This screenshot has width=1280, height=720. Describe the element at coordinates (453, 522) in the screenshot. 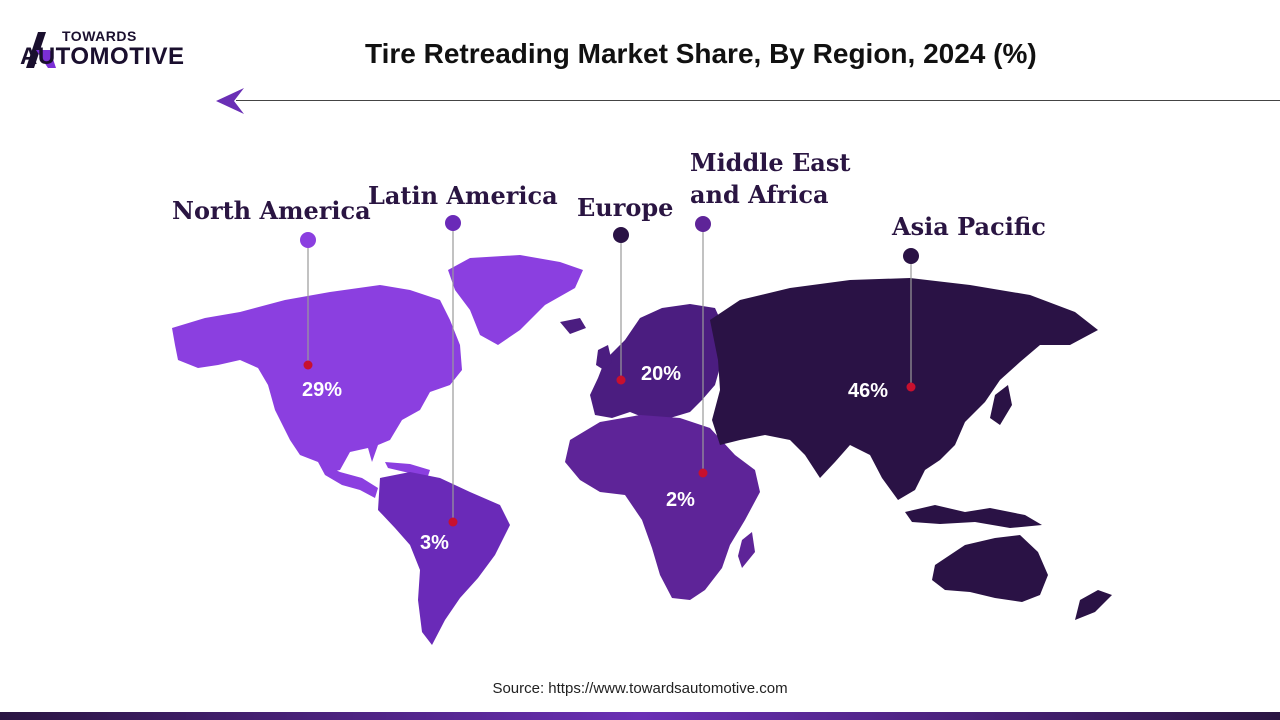

I see `dot-latin-america` at that location.